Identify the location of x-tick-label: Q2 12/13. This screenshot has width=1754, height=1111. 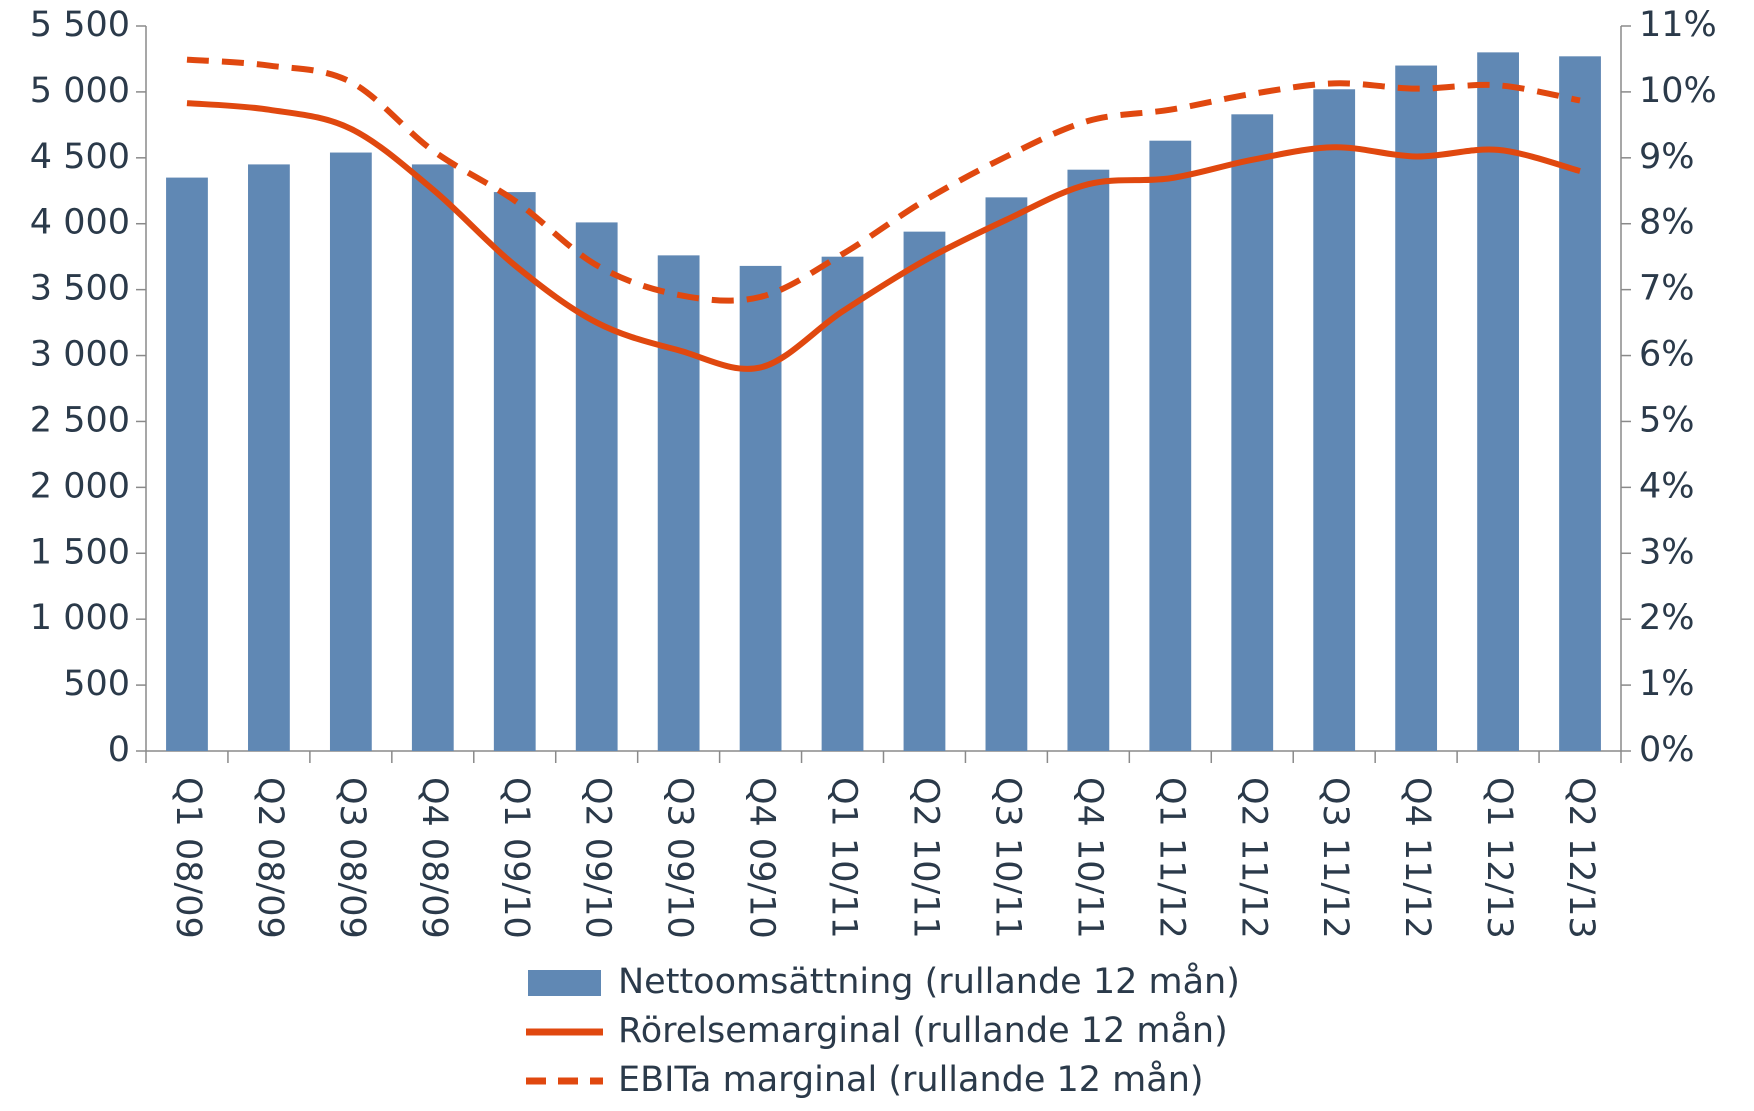
(1581, 858).